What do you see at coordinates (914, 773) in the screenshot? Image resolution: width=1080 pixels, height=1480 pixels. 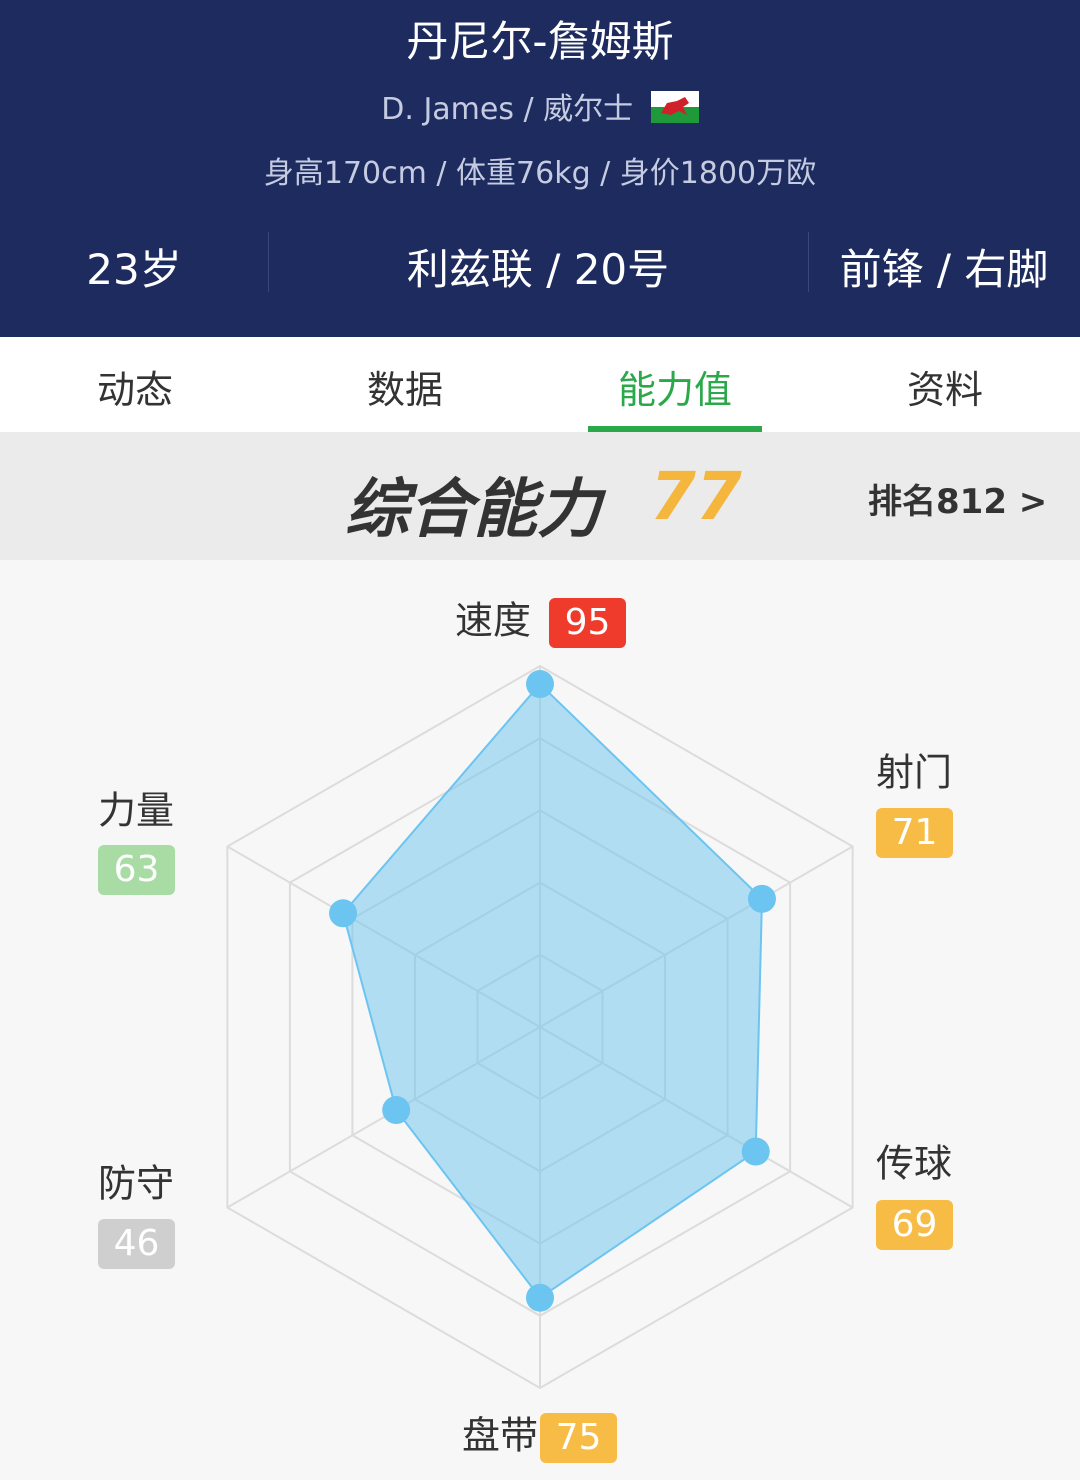 I see `axis-label: 射门` at bounding box center [914, 773].